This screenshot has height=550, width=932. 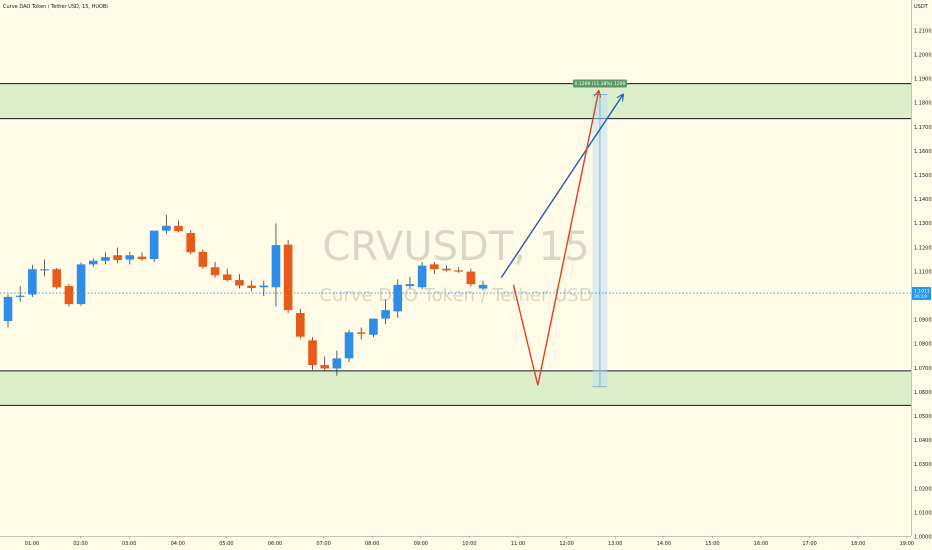 I want to click on current-price-value: 1.1011, so click(x=922, y=292).